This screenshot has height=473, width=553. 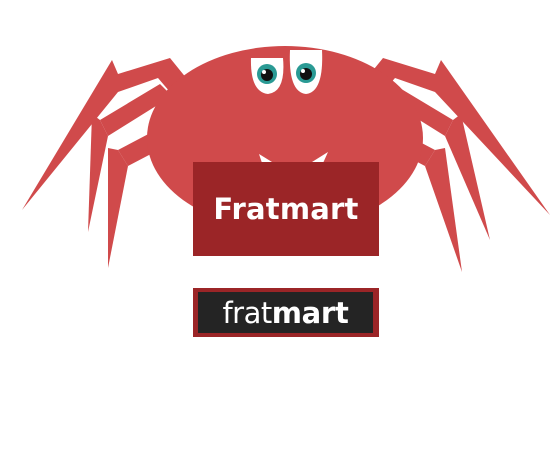 I want to click on sign-brand-text: Fratmart, so click(x=286, y=209).